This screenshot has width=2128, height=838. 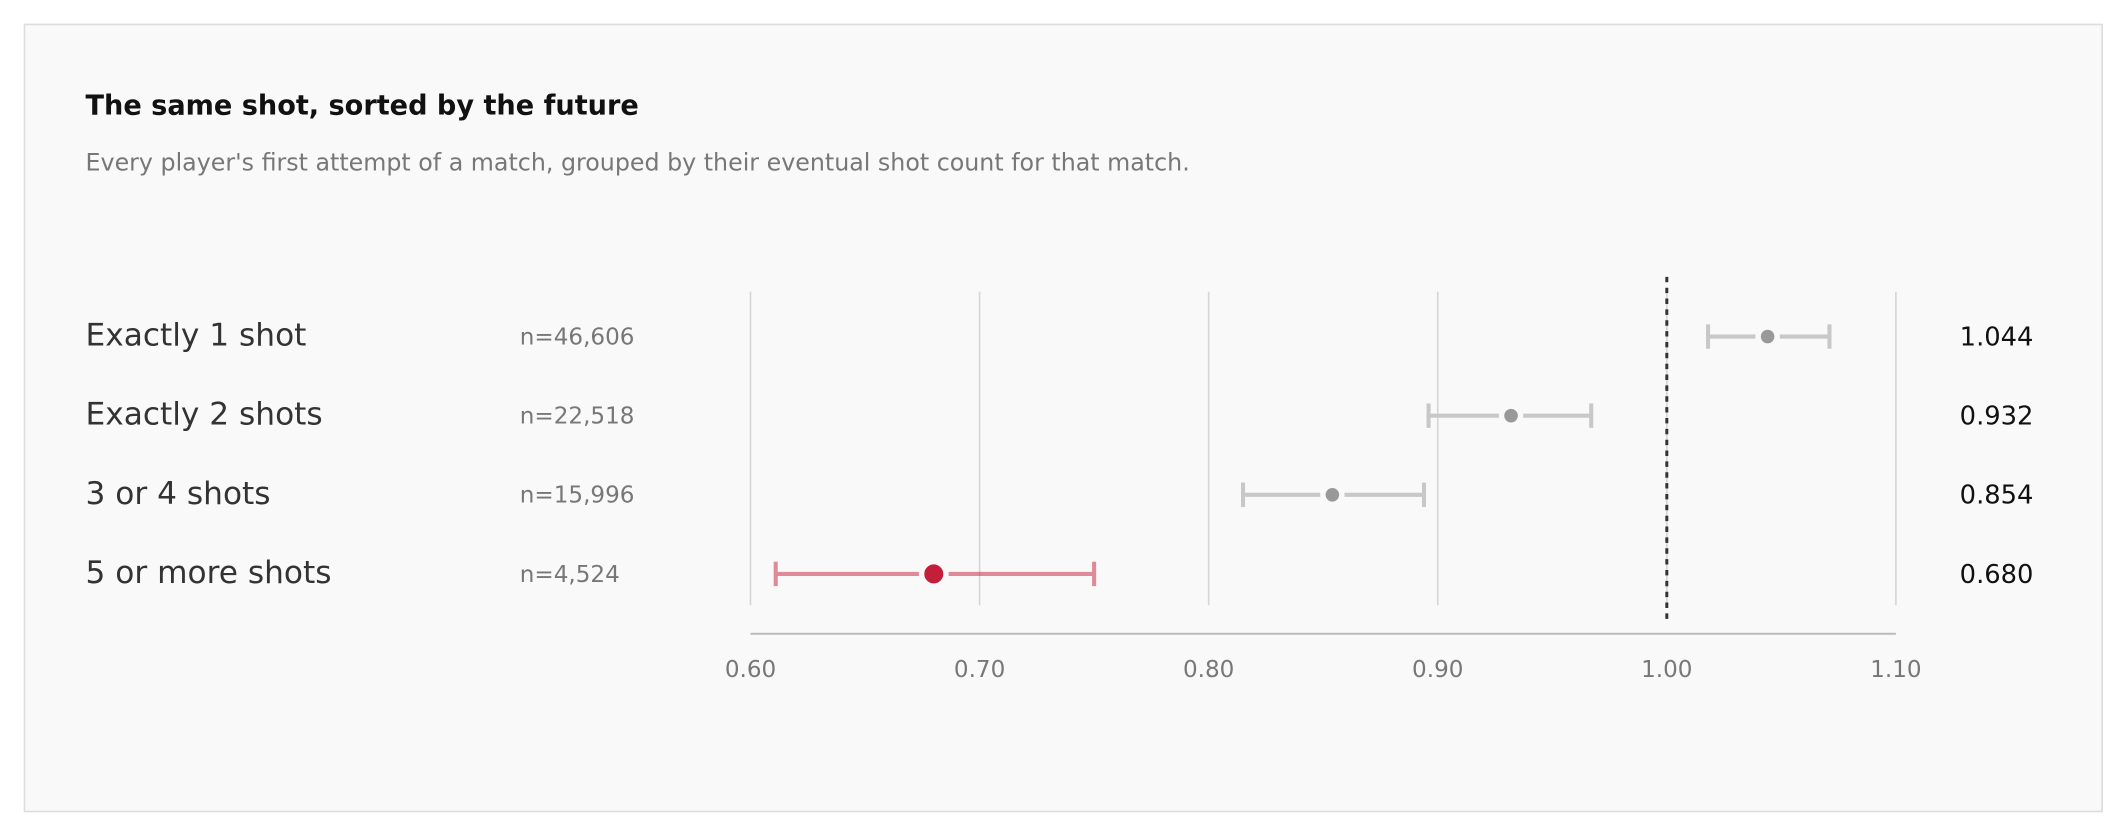 I want to click on category-label: Exactly 2 shots, so click(x=204, y=415).